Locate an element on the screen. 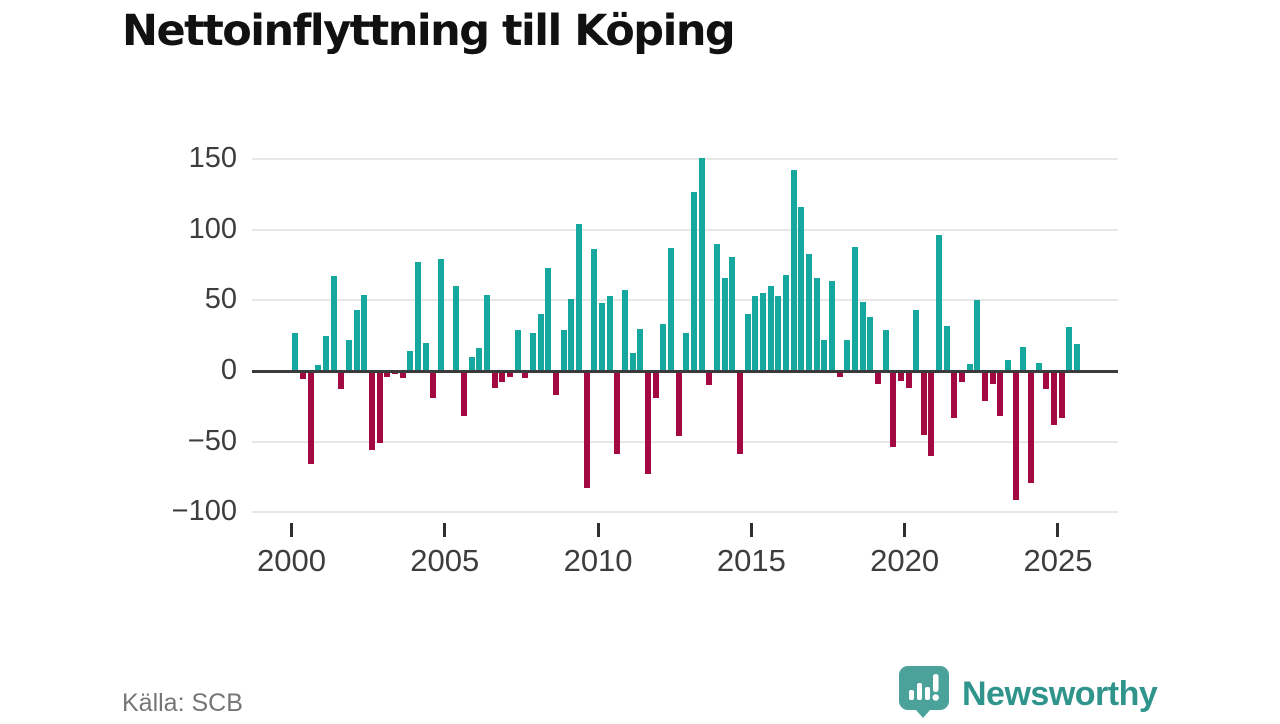 This screenshot has width=1280, height=724. bar-2007Q1 is located at coordinates (510, 374).